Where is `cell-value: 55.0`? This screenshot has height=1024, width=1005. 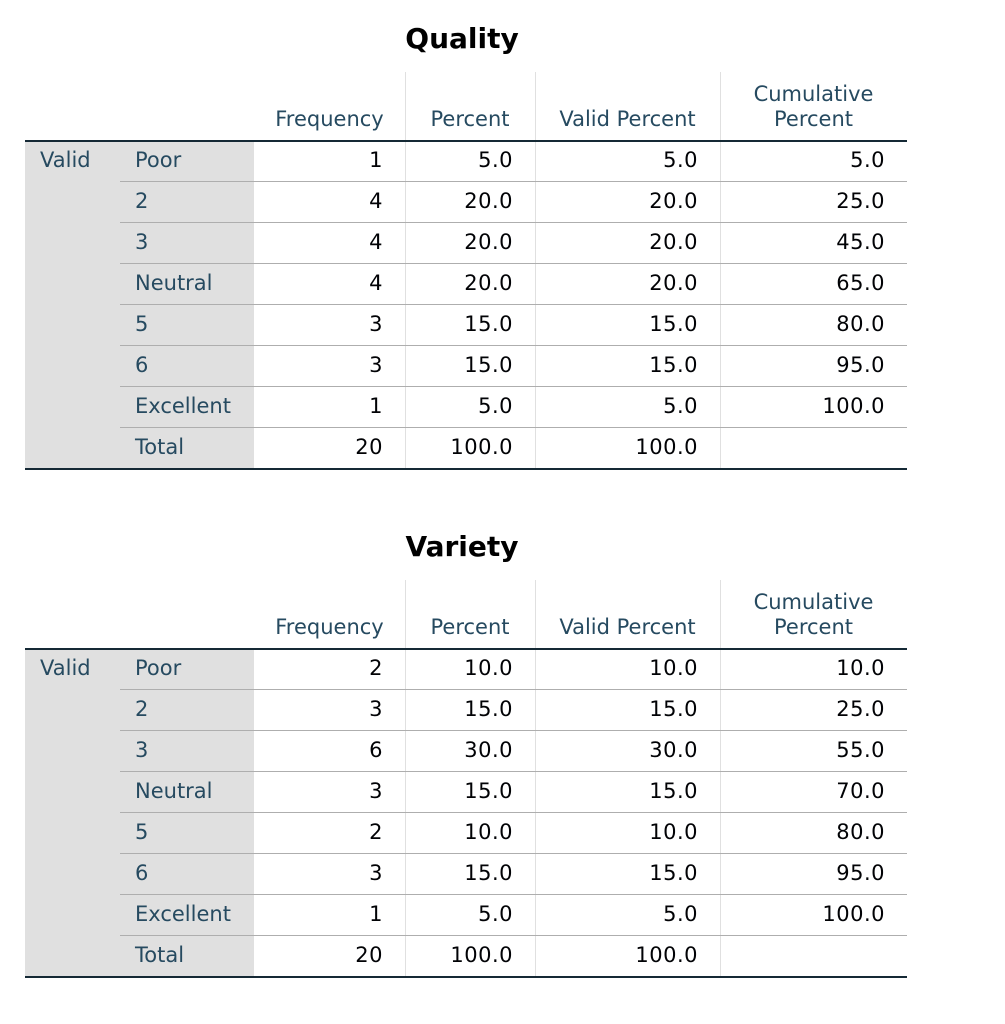
cell-value: 55.0 is located at coordinates (860, 750).